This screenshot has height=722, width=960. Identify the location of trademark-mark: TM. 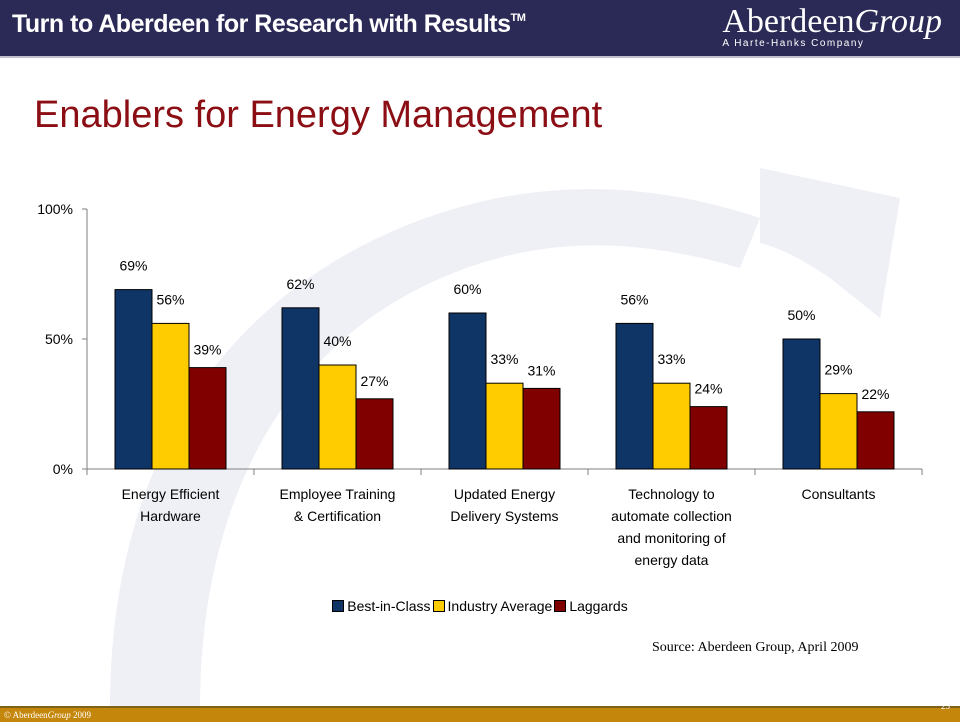
(518, 18).